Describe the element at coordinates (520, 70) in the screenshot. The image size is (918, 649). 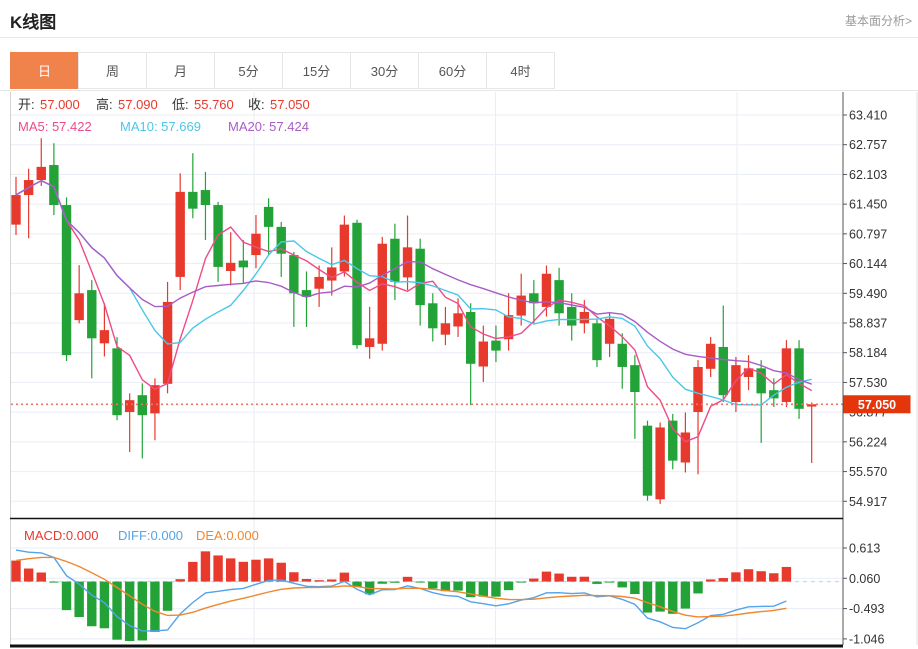
I see `tab-h4: 4时` at that location.